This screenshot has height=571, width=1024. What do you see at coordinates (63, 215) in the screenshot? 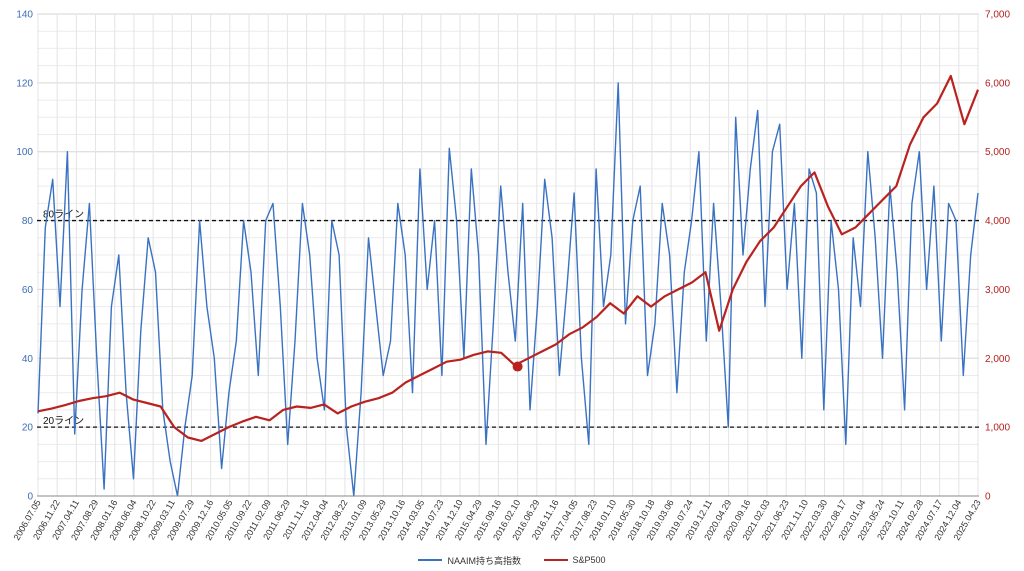
I see `reference-line-label: 80ライン` at bounding box center [63, 215].